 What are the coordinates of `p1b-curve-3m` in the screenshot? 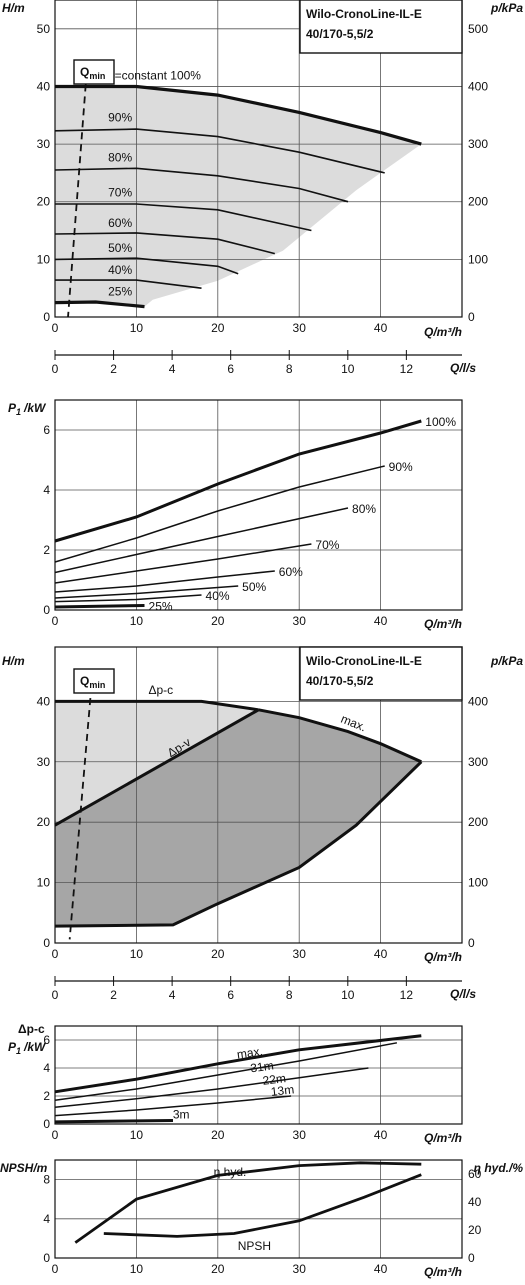 It's located at (114, 1121).